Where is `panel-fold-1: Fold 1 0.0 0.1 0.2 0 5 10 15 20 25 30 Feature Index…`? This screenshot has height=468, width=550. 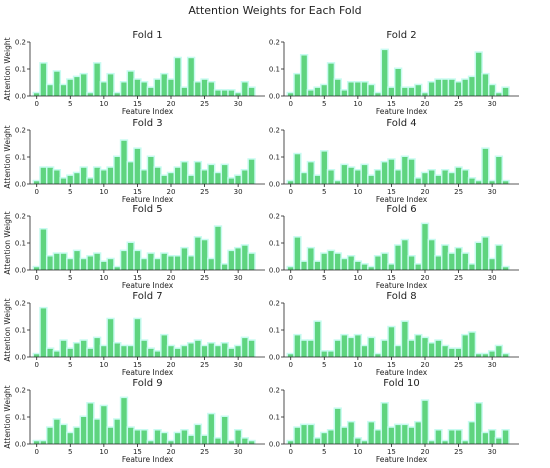 panel-fold-1: Fold 1 0.0 0.1 0.2 0 5 10 15 20 25 30 Feature Index… is located at coordinates (134, 73).